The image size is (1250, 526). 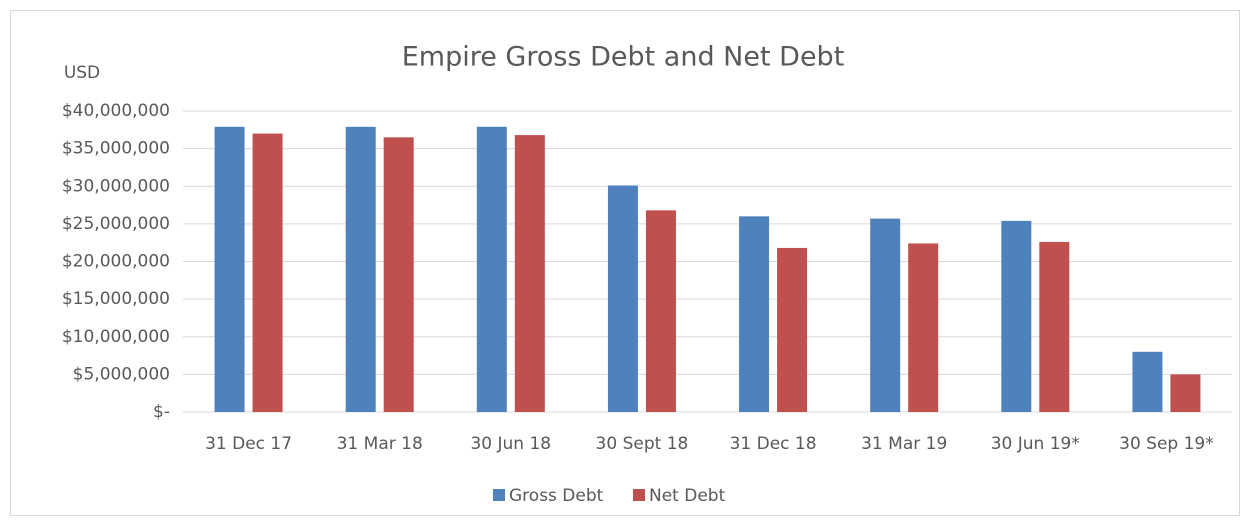 What do you see at coordinates (116, 262) in the screenshot?
I see `y-tick-label: $20,000,000` at bounding box center [116, 262].